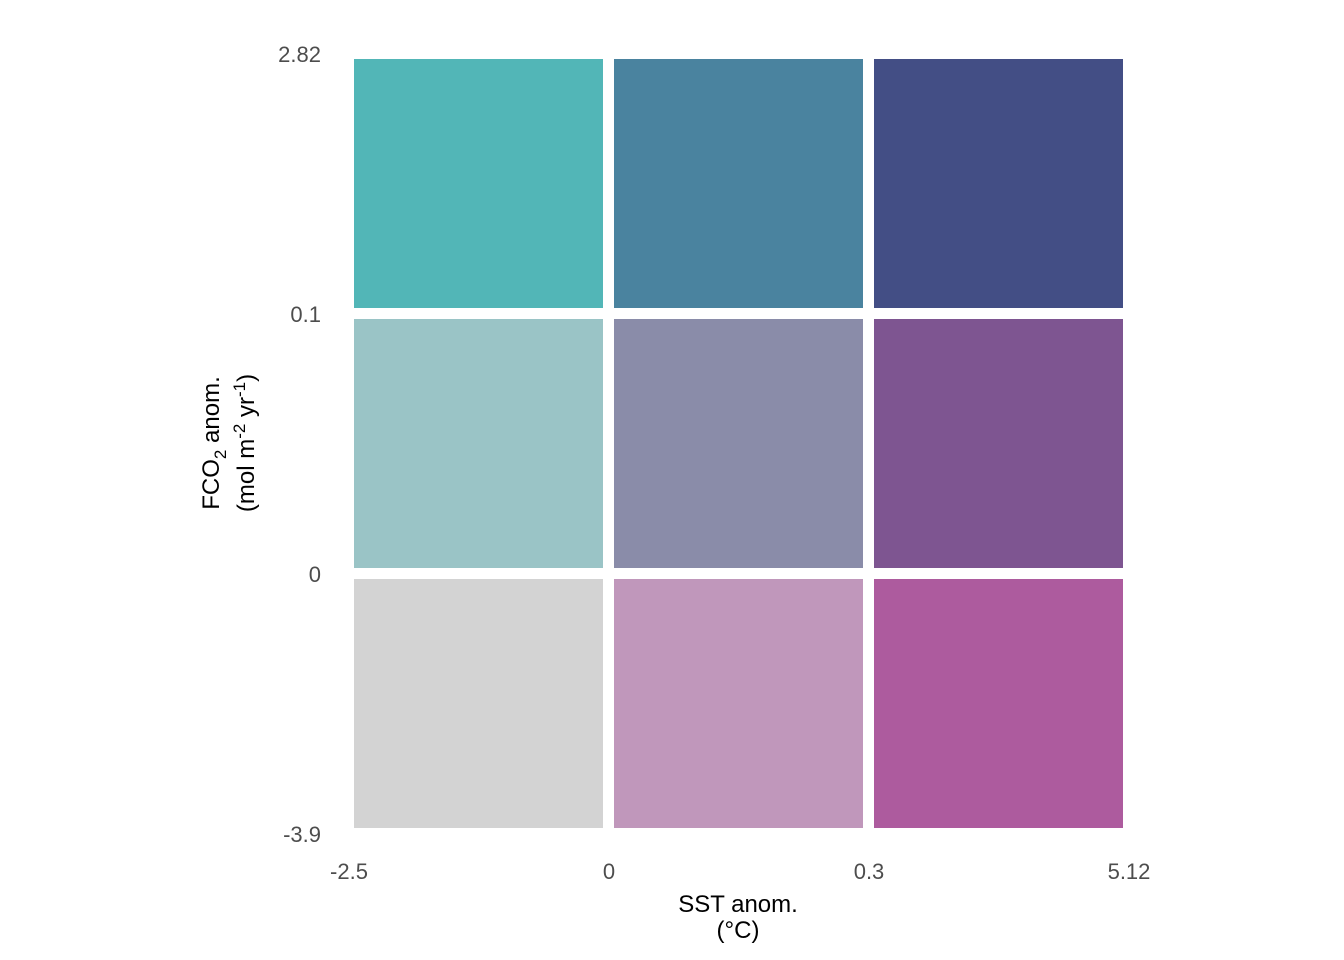  I want to click on x-axis-title-line1: SST anom., so click(738, 904).